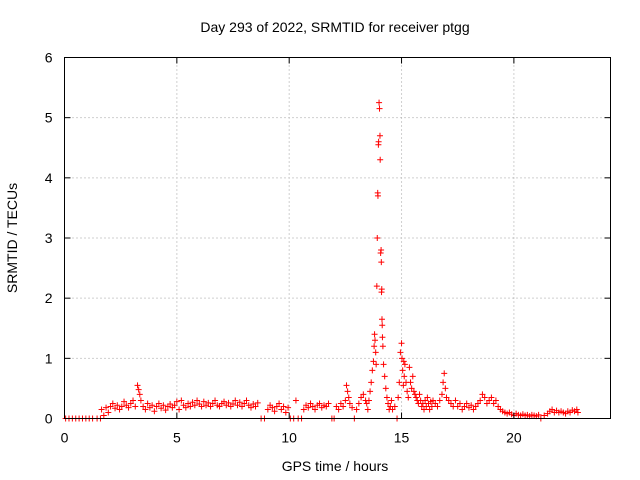 The width and height of the screenshot is (640, 480). Describe the element at coordinates (49, 358) in the screenshot. I see `y-tick-label: 1` at that location.